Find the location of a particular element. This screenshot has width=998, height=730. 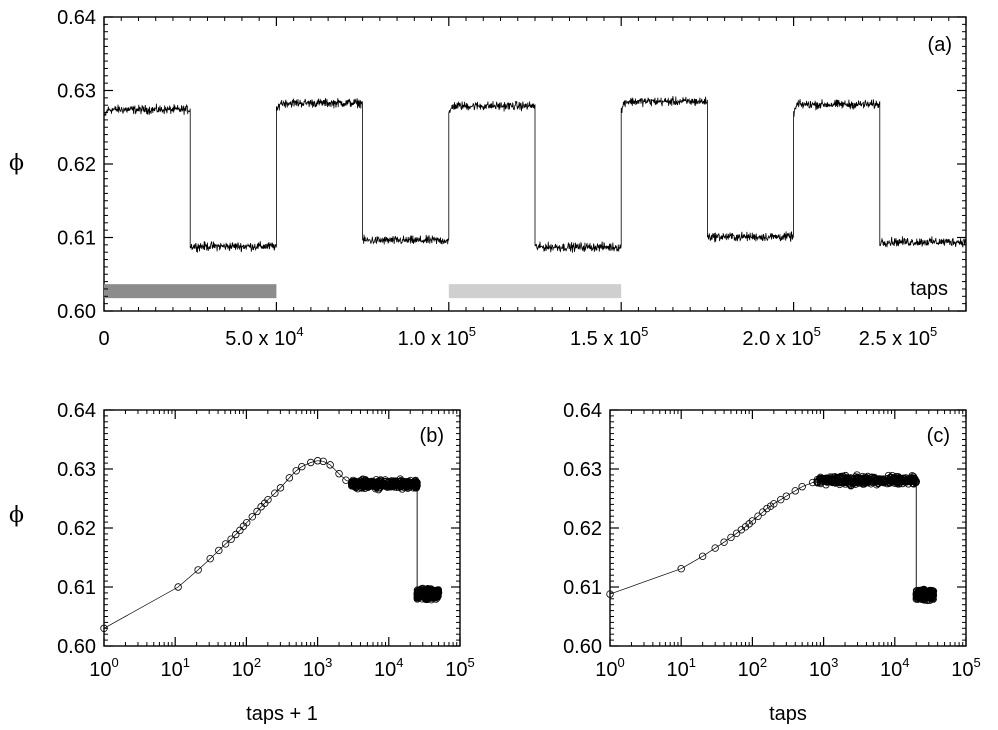

panel-c-tag: (c) is located at coordinates (938, 436).